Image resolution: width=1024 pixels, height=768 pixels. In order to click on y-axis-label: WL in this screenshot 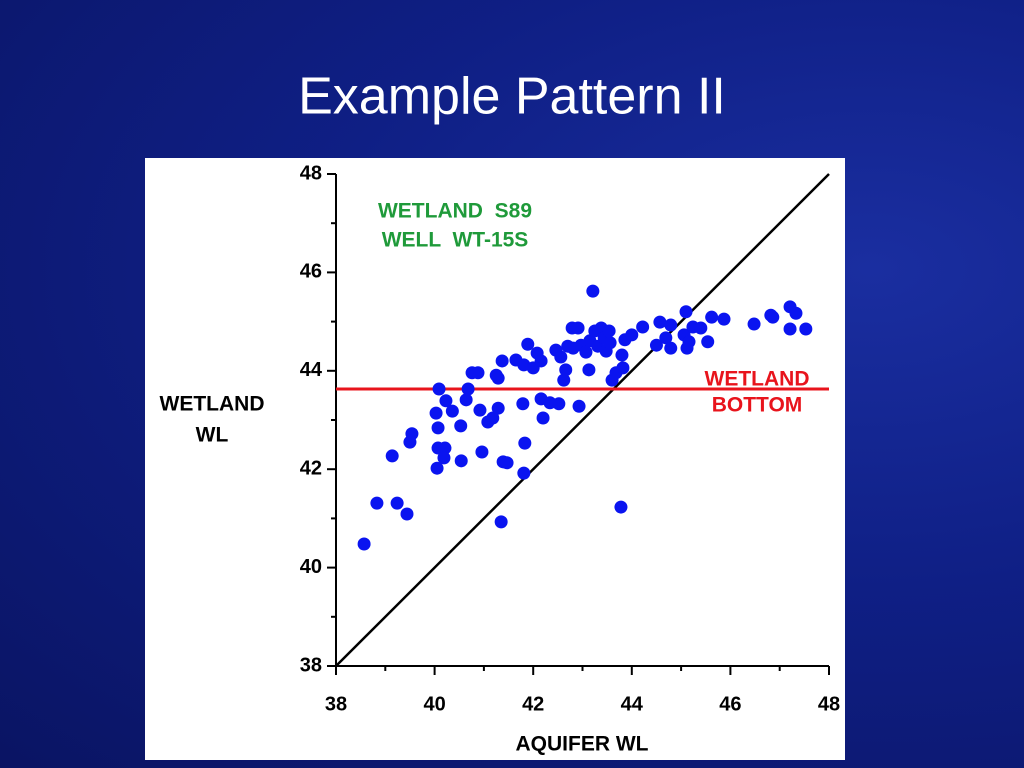, I will do `click(212, 435)`.